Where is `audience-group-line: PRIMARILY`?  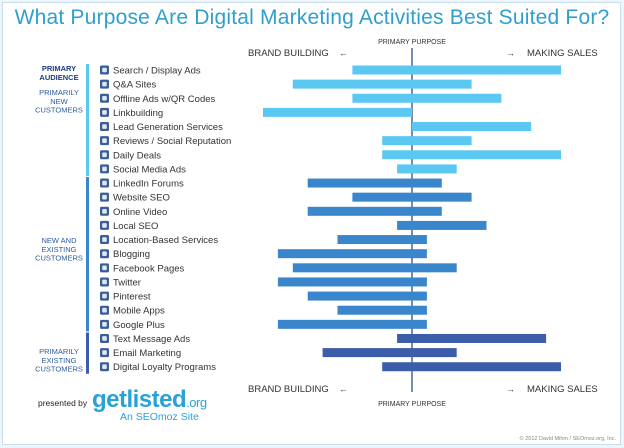 audience-group-line: PRIMARILY is located at coordinates (59, 92).